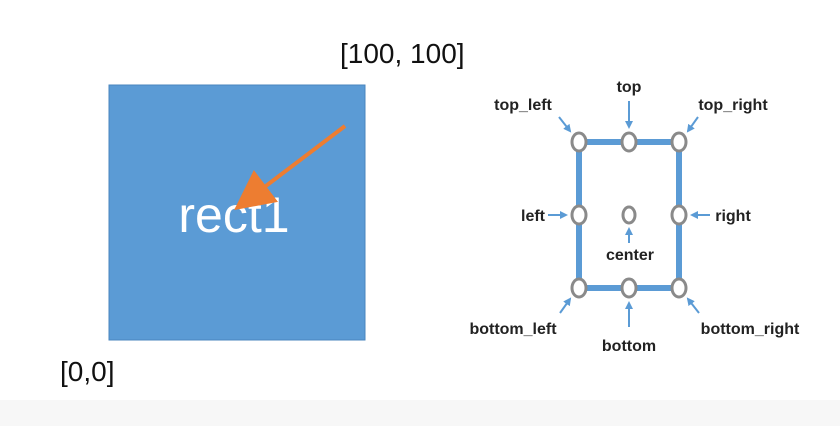  I want to click on coord-bottom-left-label: [0,0], so click(87, 371).